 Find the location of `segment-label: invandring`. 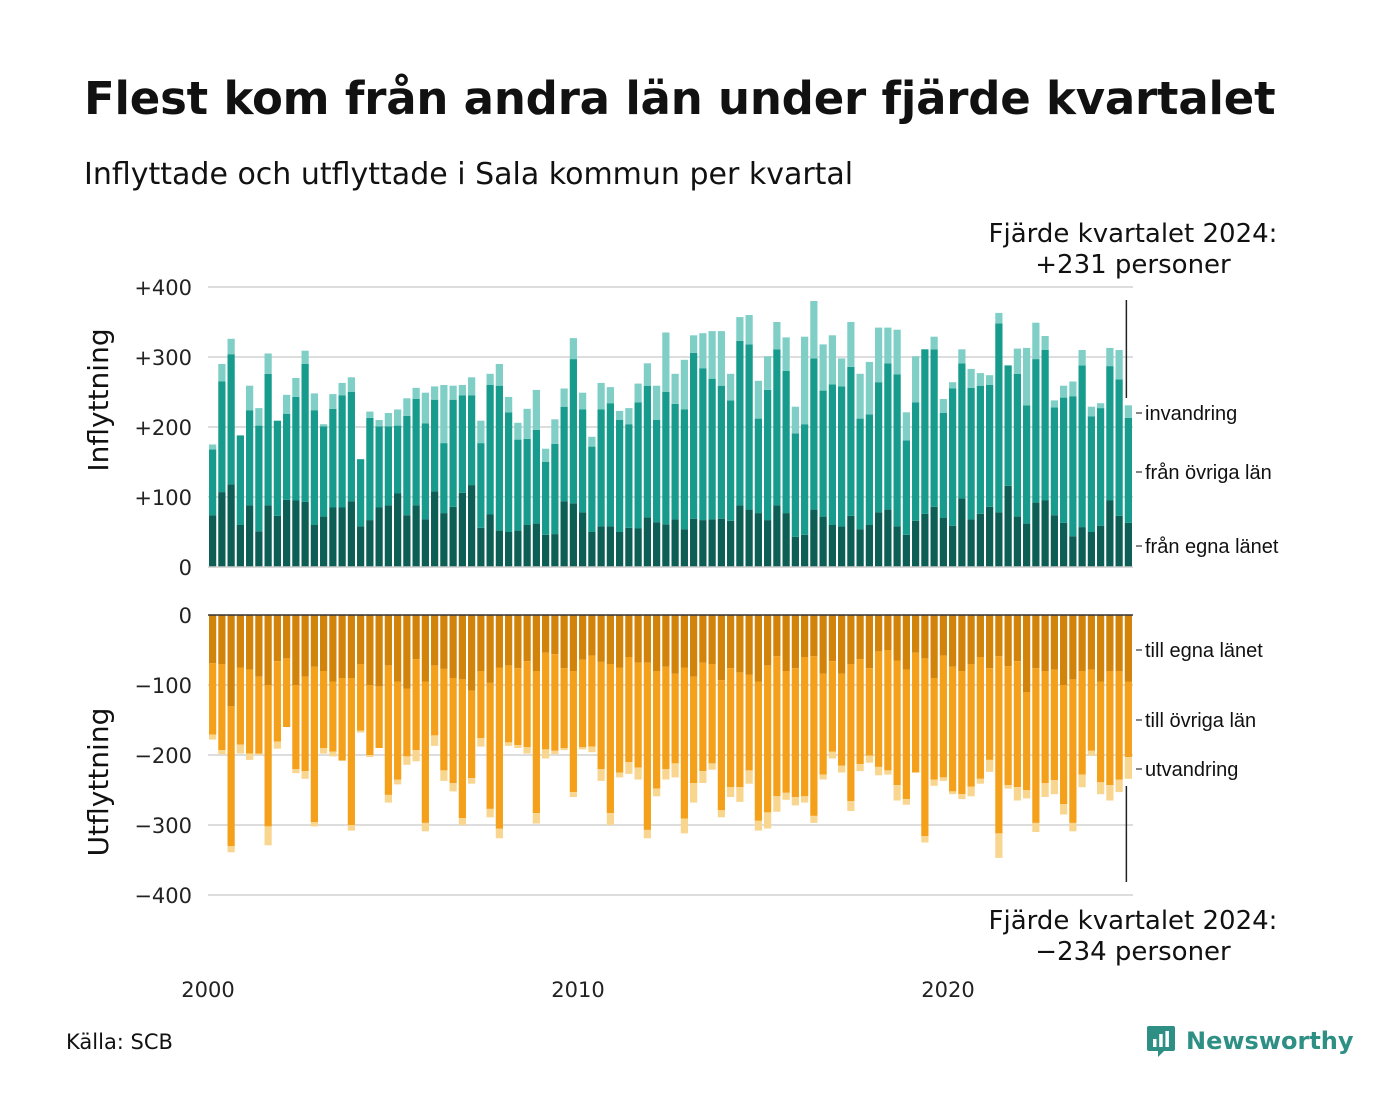

segment-label: invandring is located at coordinates (1191, 414).